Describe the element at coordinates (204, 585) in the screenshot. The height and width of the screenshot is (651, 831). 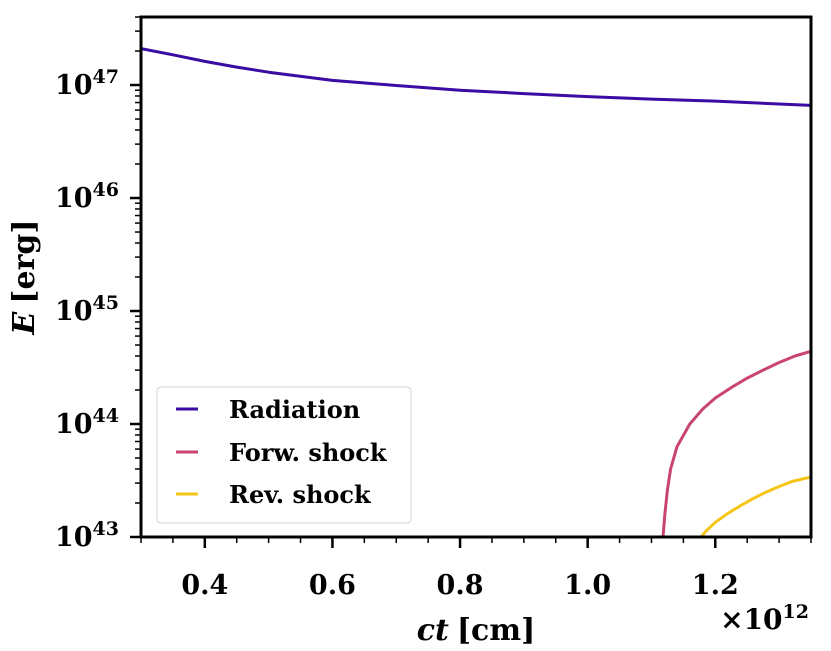
I see `x-tick-label: 0.4` at that location.